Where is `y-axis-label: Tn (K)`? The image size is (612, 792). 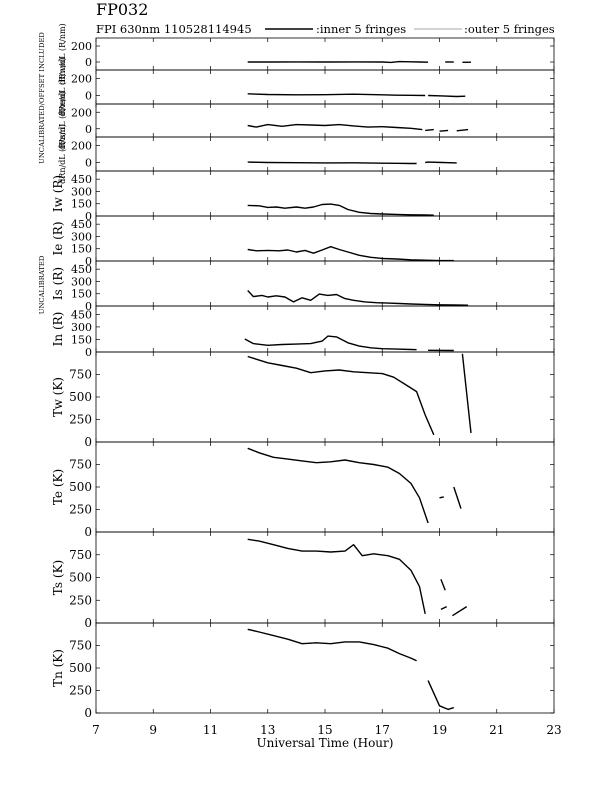
y-axis-label: Tn (K) is located at coordinates (58, 668).